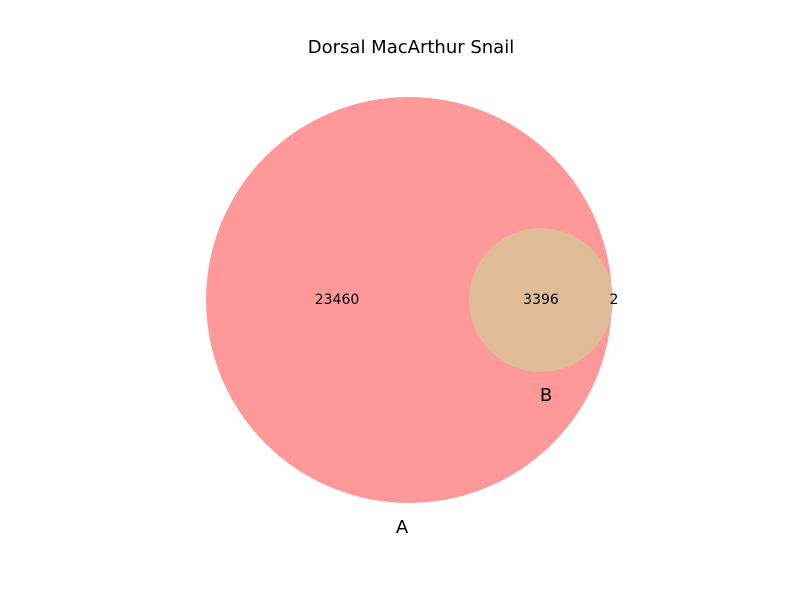  Describe the element at coordinates (337, 300) in the screenshot. I see `region-a-only-count: 23460` at that location.